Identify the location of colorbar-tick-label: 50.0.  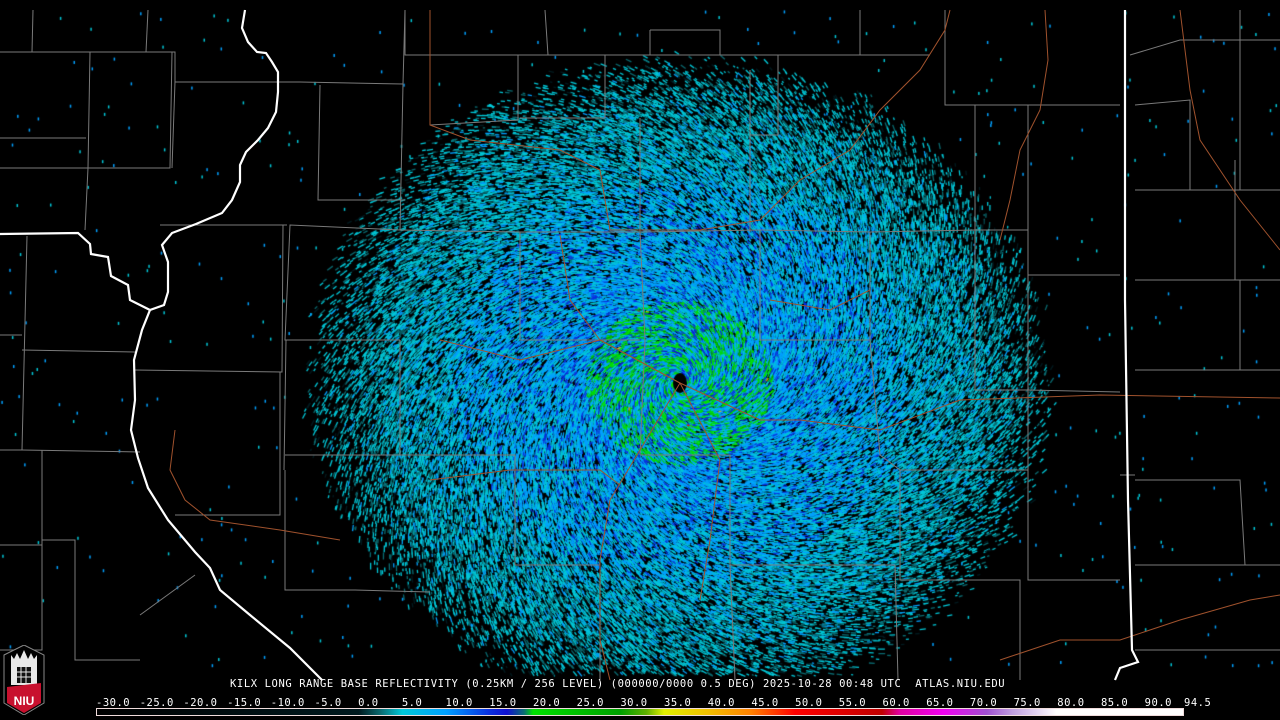
(809, 703).